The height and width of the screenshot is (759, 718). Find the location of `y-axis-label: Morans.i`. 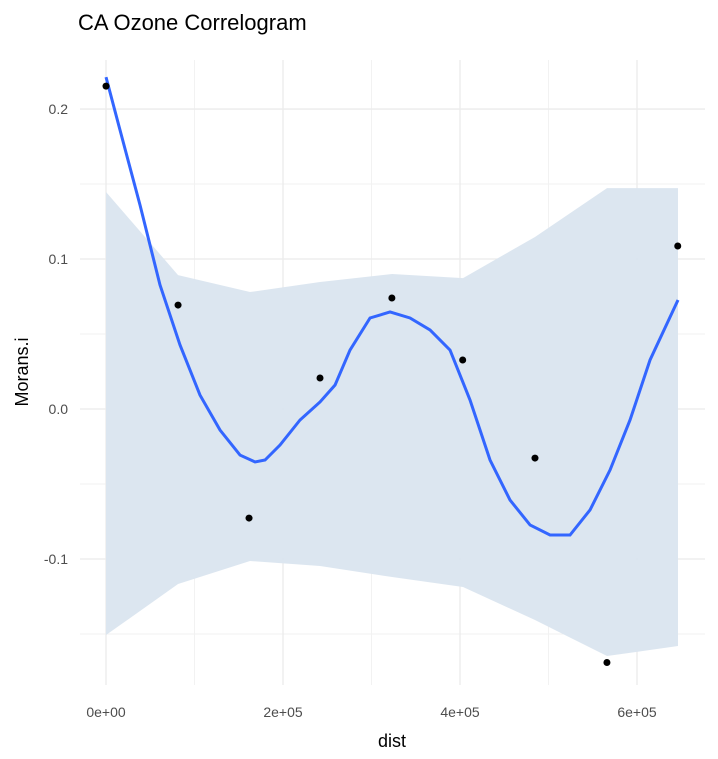

y-axis-label: Morans.i is located at coordinates (22, 371).